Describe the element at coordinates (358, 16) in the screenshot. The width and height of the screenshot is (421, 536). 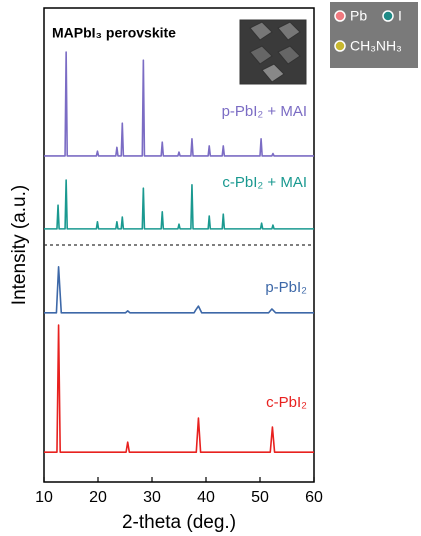
I see `atom-legend-label: Pb` at that location.